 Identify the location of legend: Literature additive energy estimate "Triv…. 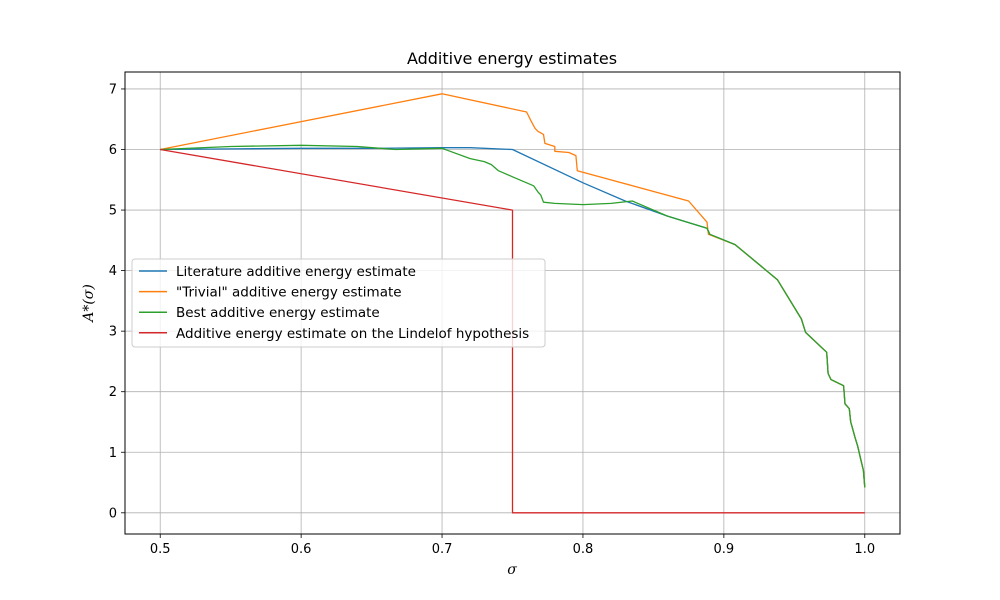
(338, 303).